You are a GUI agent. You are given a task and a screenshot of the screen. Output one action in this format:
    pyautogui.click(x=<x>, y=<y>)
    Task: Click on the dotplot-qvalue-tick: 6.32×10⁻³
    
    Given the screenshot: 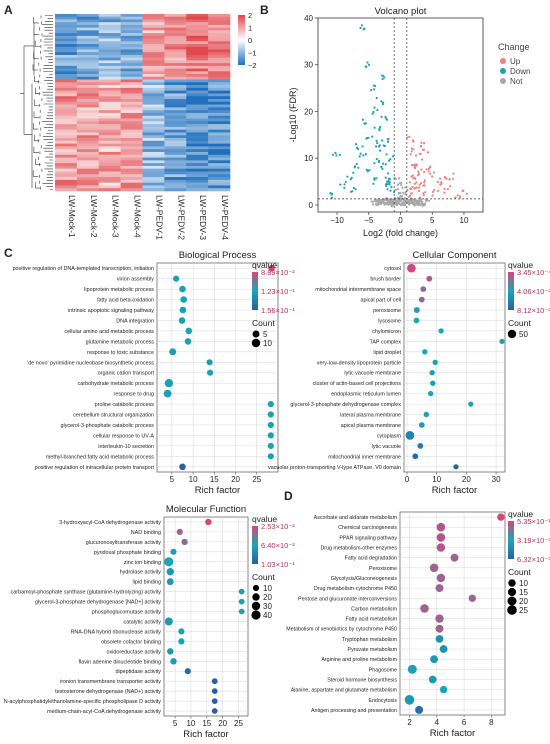 What is the action you would take?
    pyautogui.click(x=533, y=559)
    